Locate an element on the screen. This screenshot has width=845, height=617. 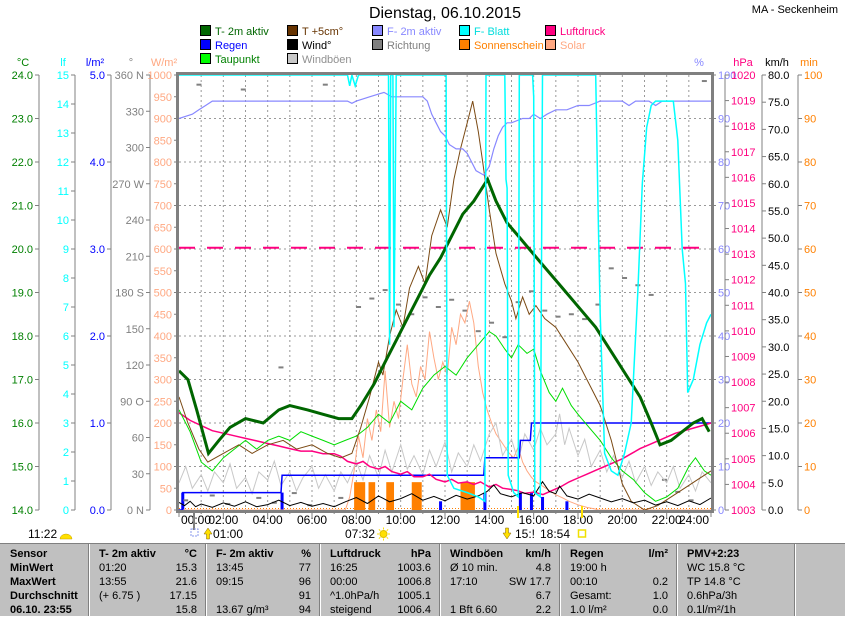
table-cell: Durchschnitt is located at coordinates (44, 596).